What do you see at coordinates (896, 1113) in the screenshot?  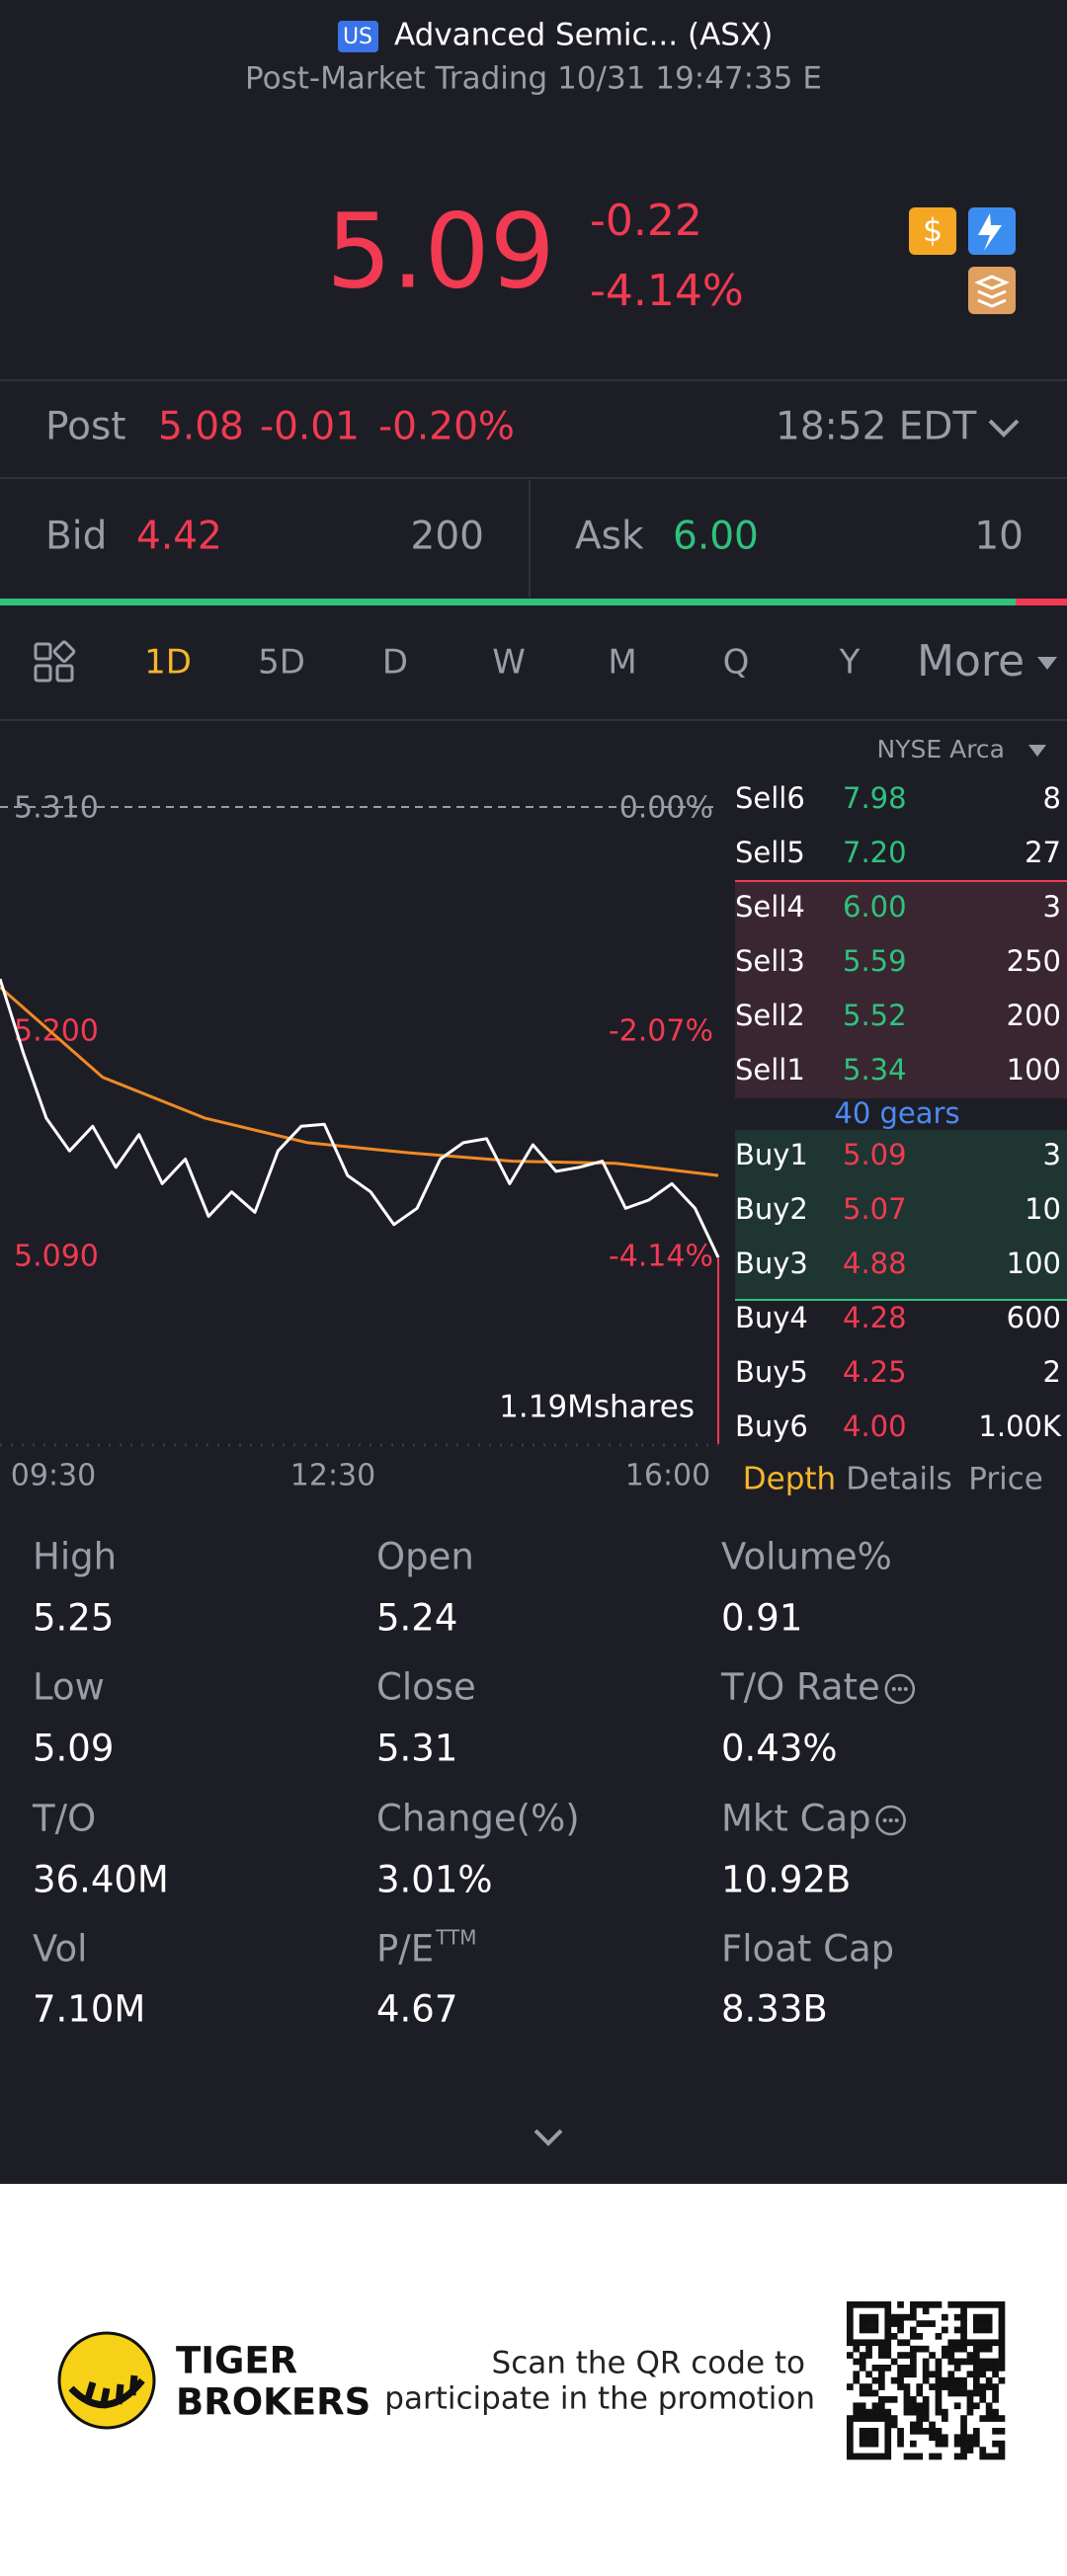 I see `gears: 40 gears` at bounding box center [896, 1113].